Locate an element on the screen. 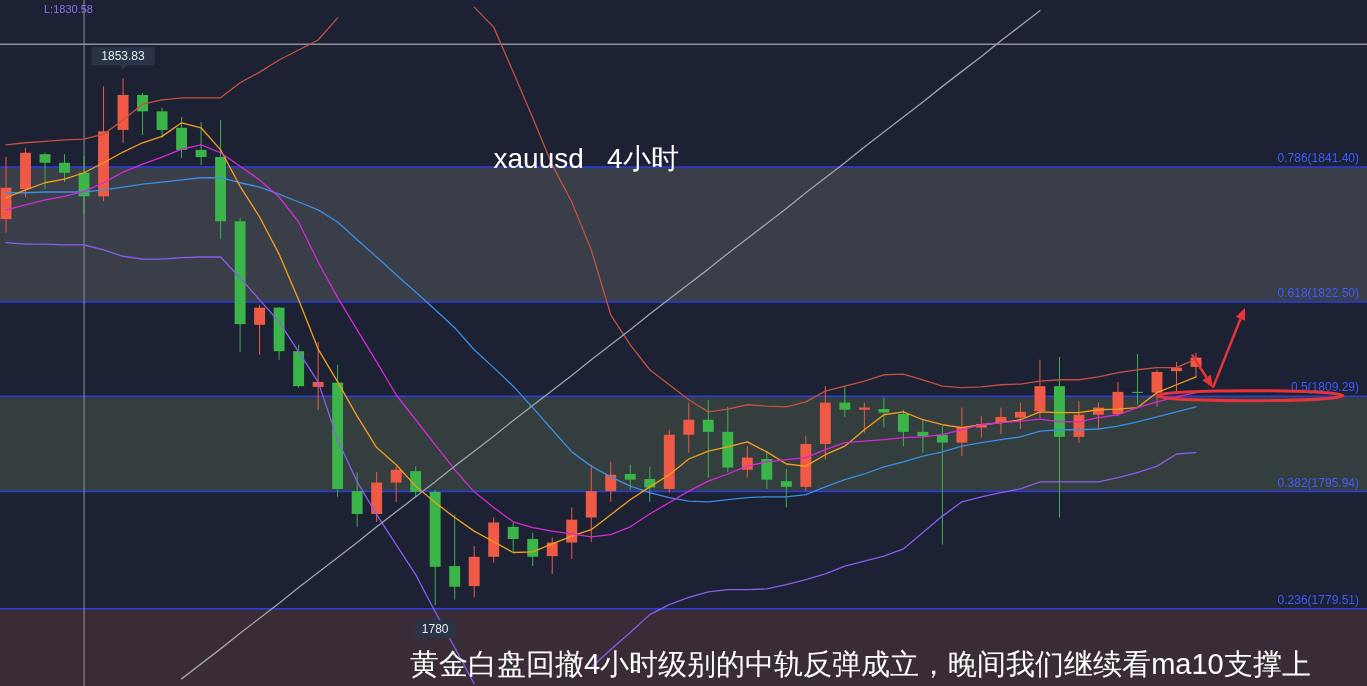 This screenshot has height=686, width=1367. annotation: 1780 is located at coordinates (435, 629).